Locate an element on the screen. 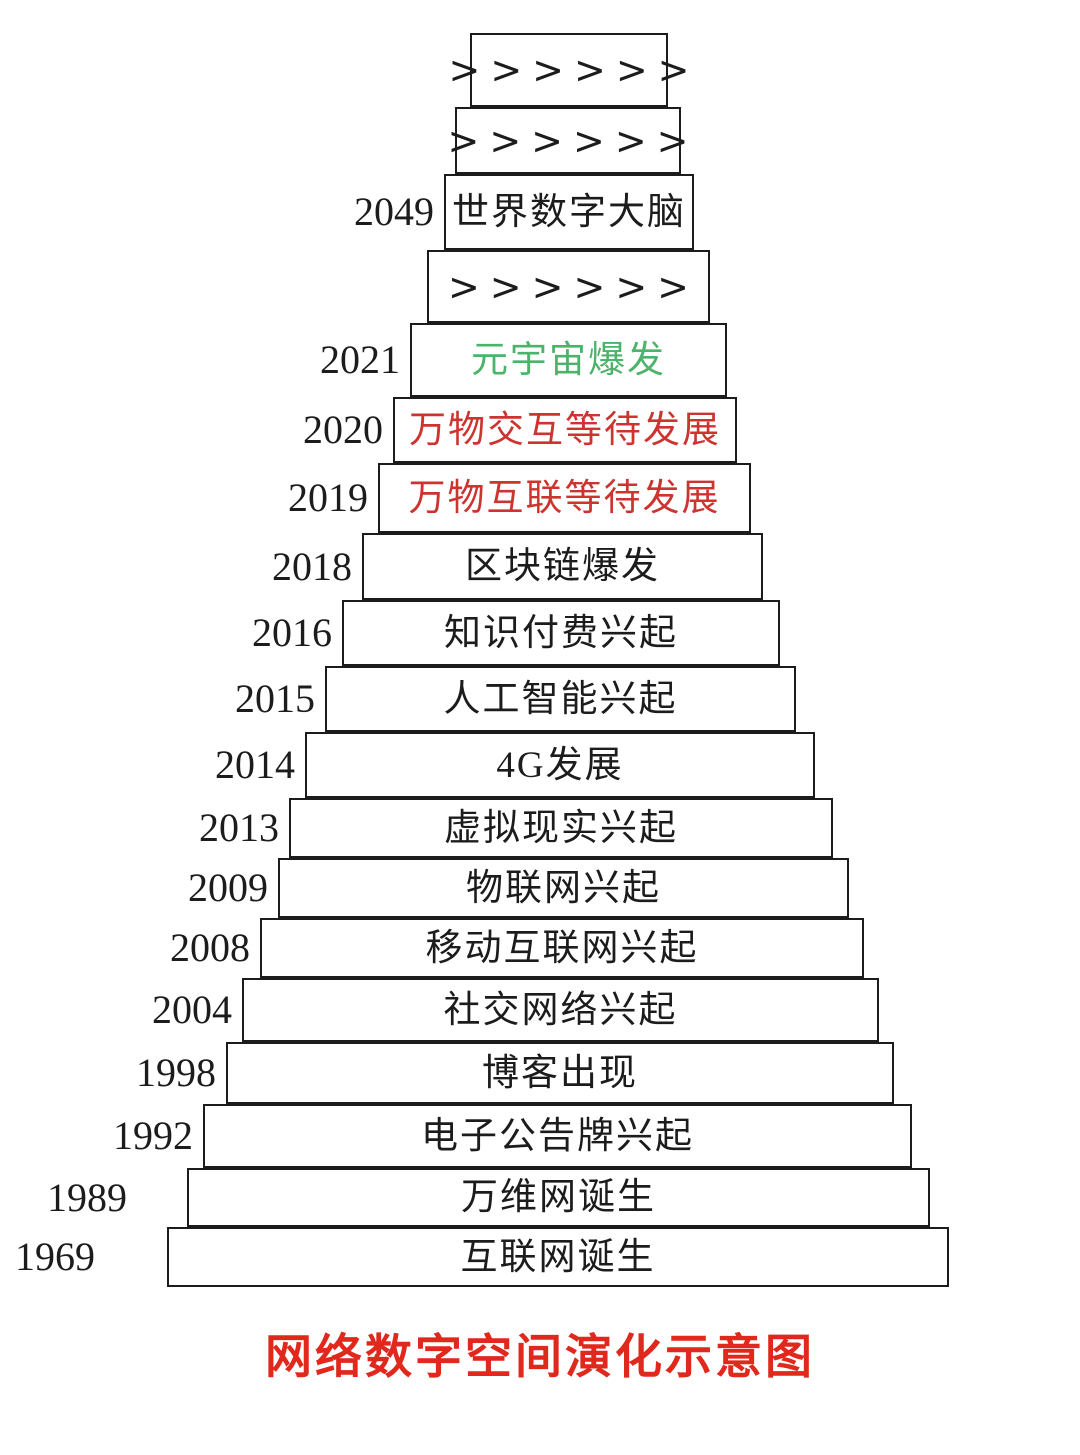 The height and width of the screenshot is (1455, 1080). layer-label: 世界数字大脑 is located at coordinates (569, 212).